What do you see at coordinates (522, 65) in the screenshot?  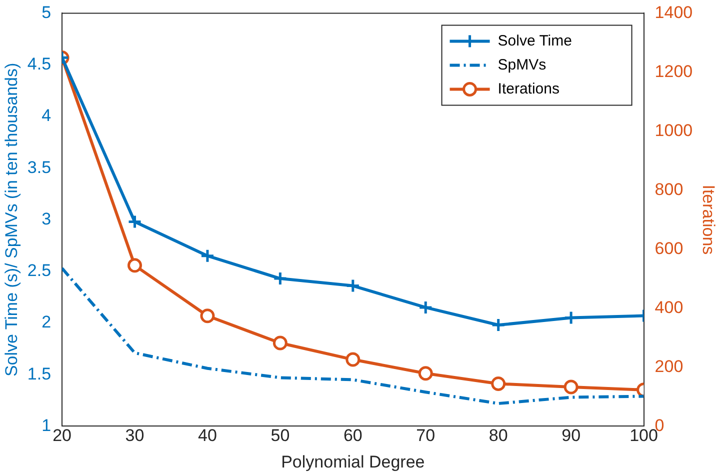 I see `legend-label: SpMVs` at bounding box center [522, 65].